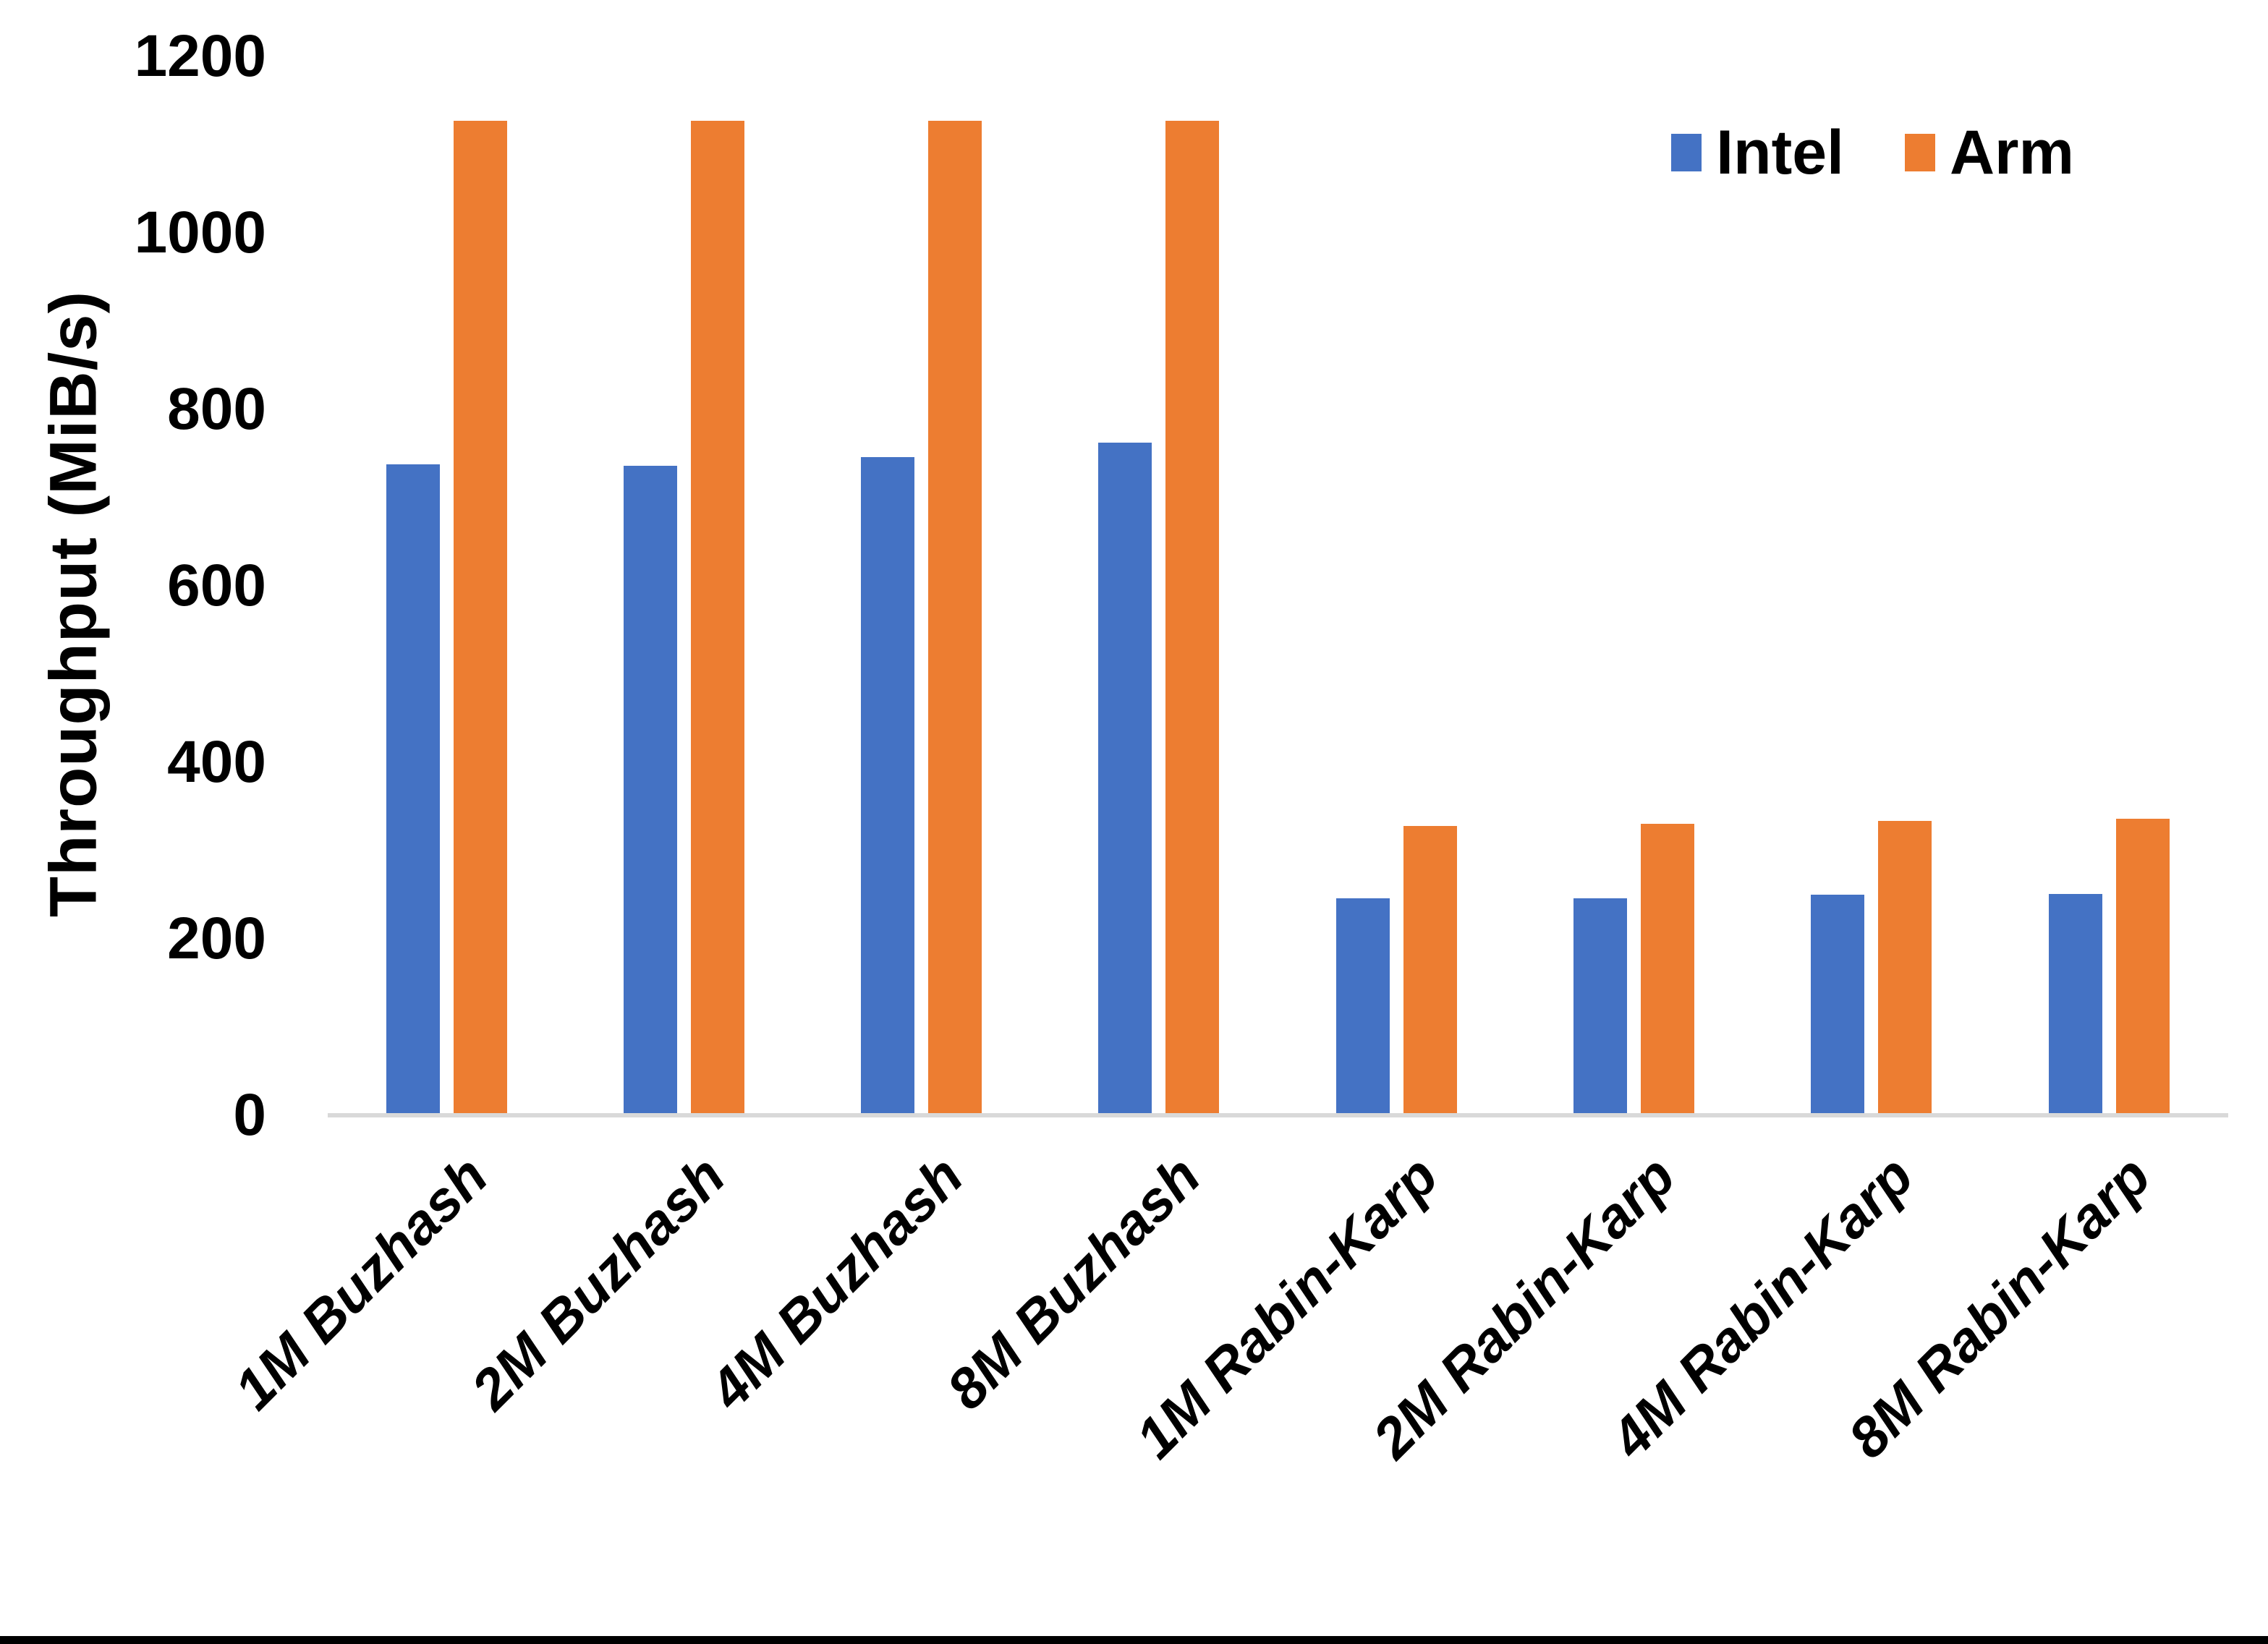 This screenshot has height=1644, width=2268. What do you see at coordinates (598, 1282) in the screenshot?
I see `x-tick-label-2m-buzhash: 2M Buzhash` at bounding box center [598, 1282].